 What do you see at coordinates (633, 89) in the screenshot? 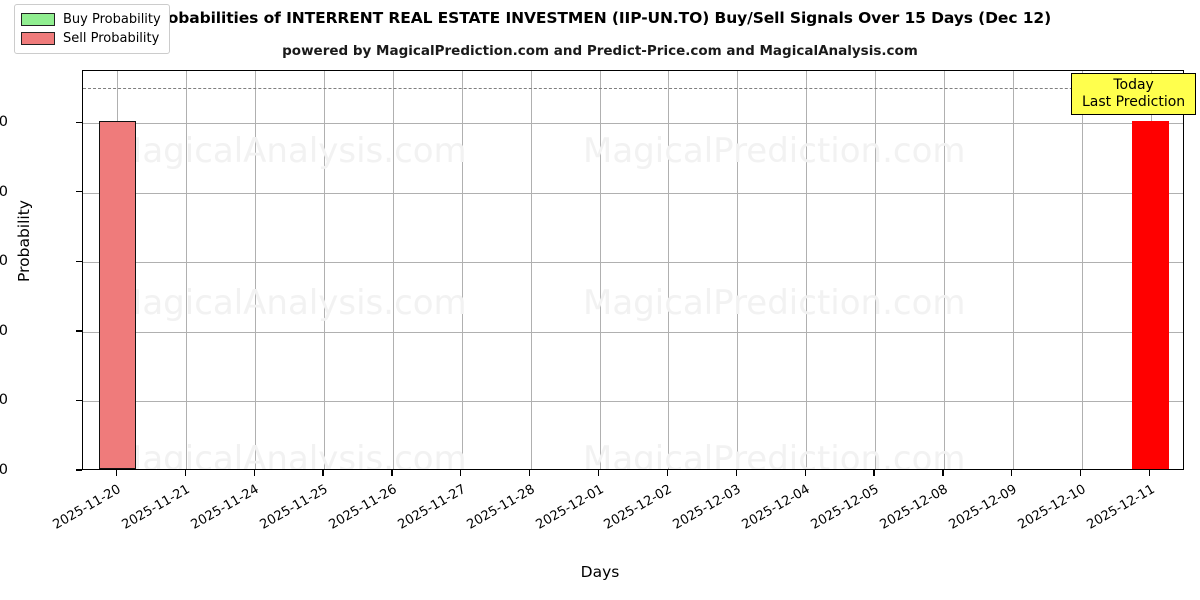
I see `reference-line` at bounding box center [633, 89].